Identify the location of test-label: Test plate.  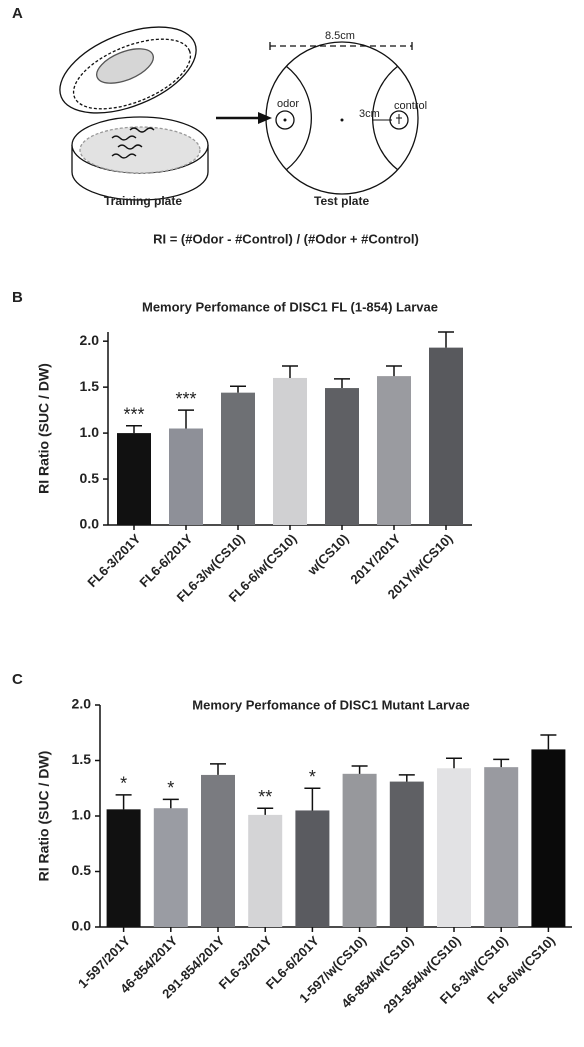
(341, 201).